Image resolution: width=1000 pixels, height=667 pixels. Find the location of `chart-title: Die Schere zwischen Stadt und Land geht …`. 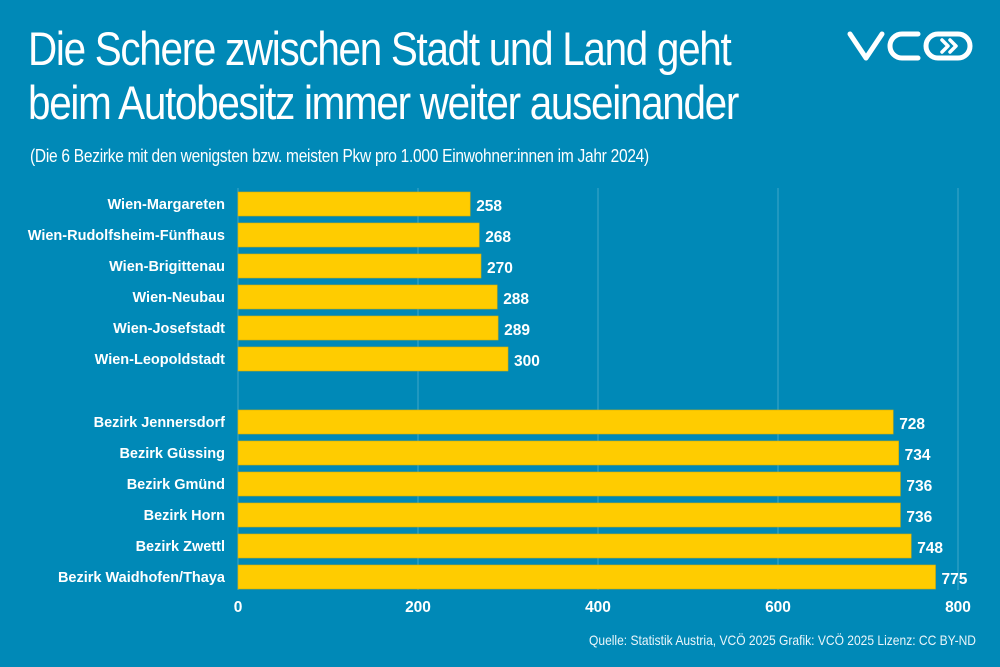

chart-title: Die Schere zwischen Stadt und Land geht … is located at coordinates (383, 76).